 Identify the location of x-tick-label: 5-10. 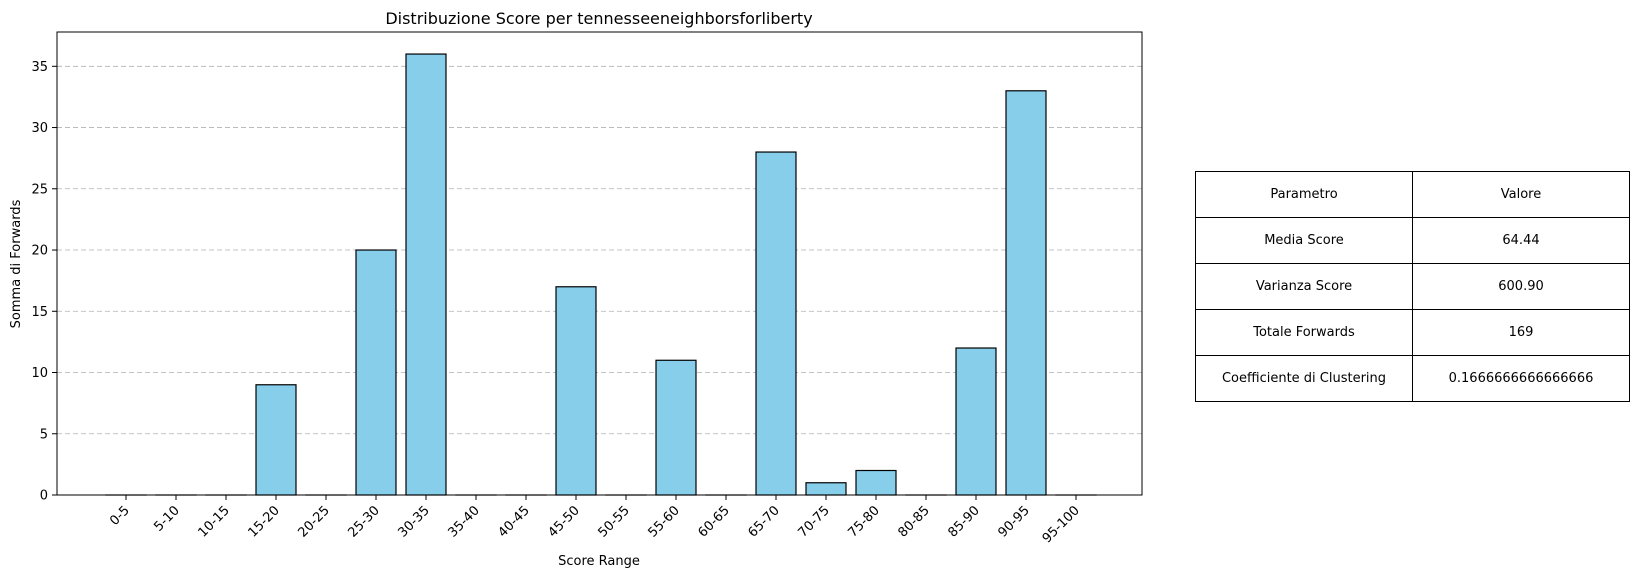
(166, 518).